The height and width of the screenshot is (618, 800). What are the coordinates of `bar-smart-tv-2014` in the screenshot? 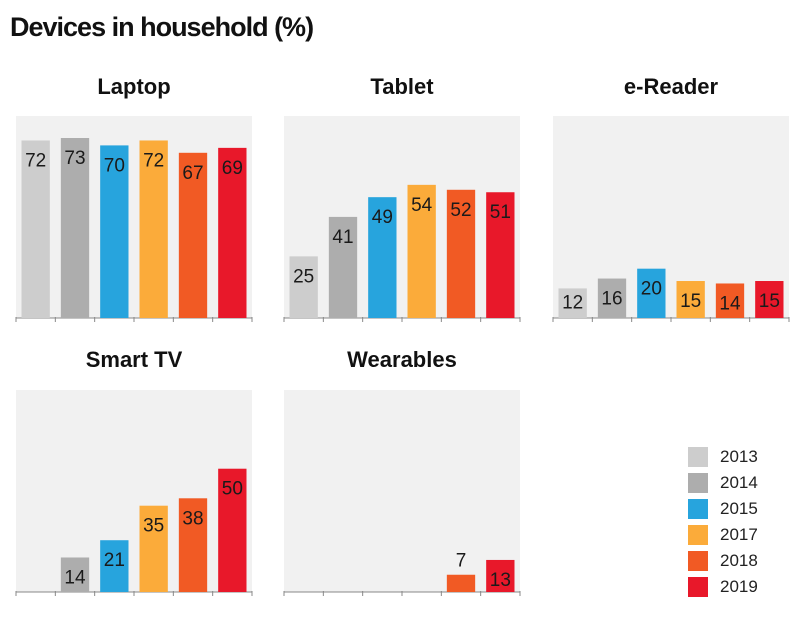 It's located at (75, 574).